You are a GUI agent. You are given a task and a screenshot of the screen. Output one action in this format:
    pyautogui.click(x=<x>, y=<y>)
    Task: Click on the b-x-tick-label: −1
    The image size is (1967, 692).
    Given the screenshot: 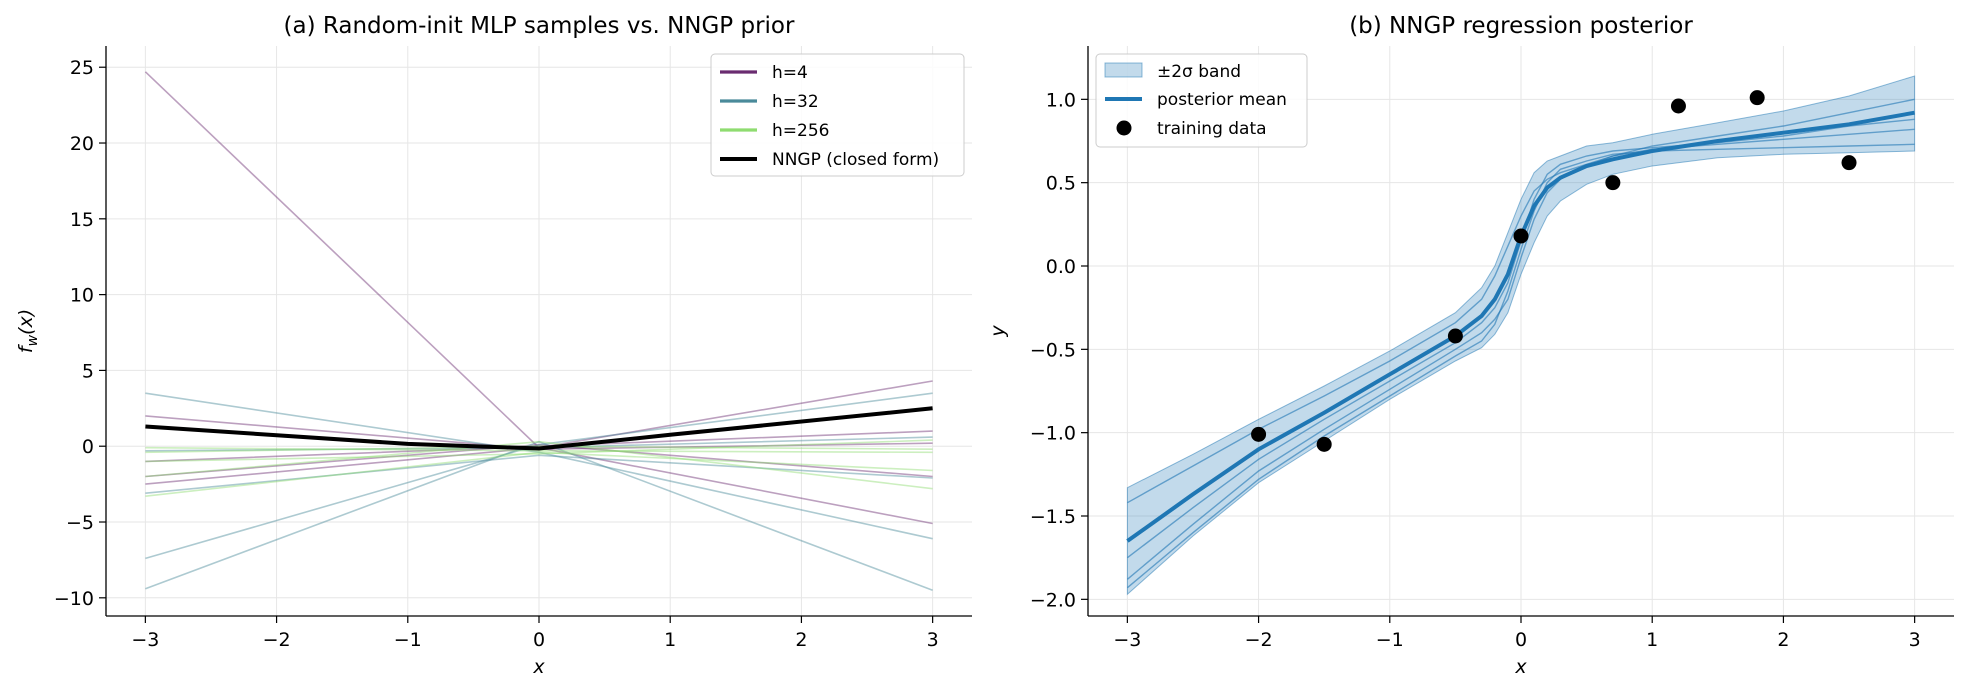 What is the action you would take?
    pyautogui.click(x=1390, y=640)
    